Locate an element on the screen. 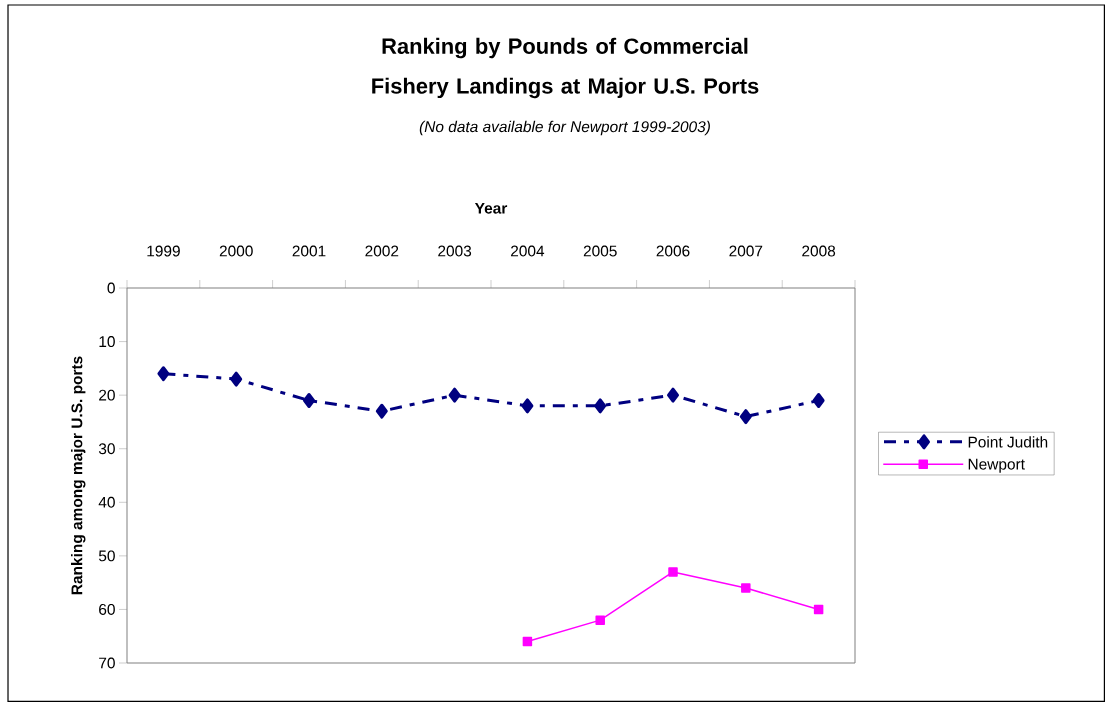 Image resolution: width=1105 pixels, height=702 pixels. x-tick-label: 2007 is located at coordinates (746, 251).